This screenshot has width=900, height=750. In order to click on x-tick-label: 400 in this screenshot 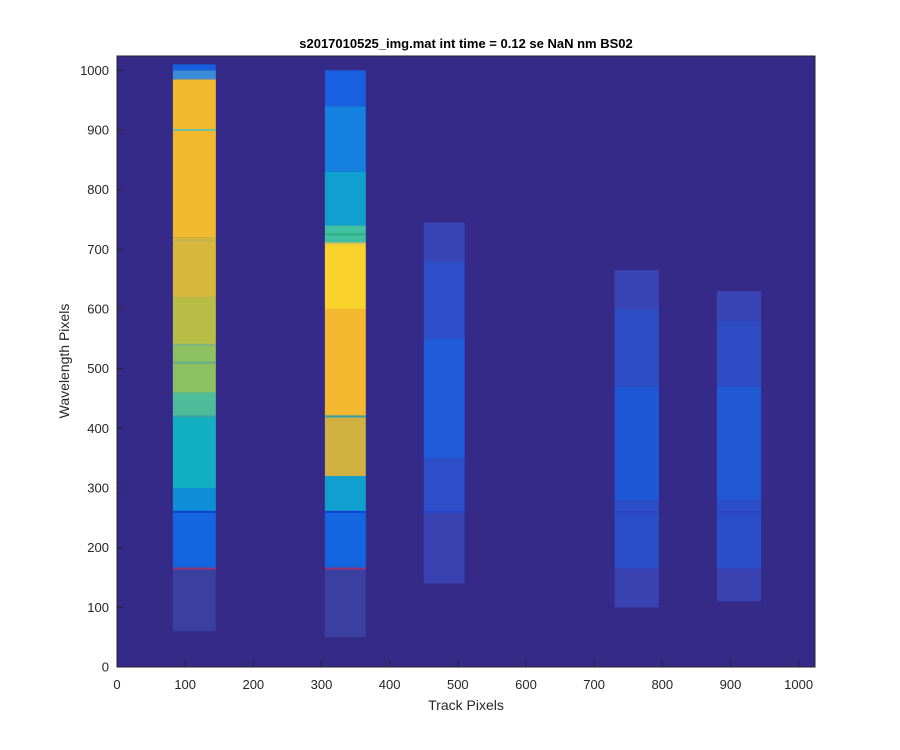, I will do `click(390, 684)`.